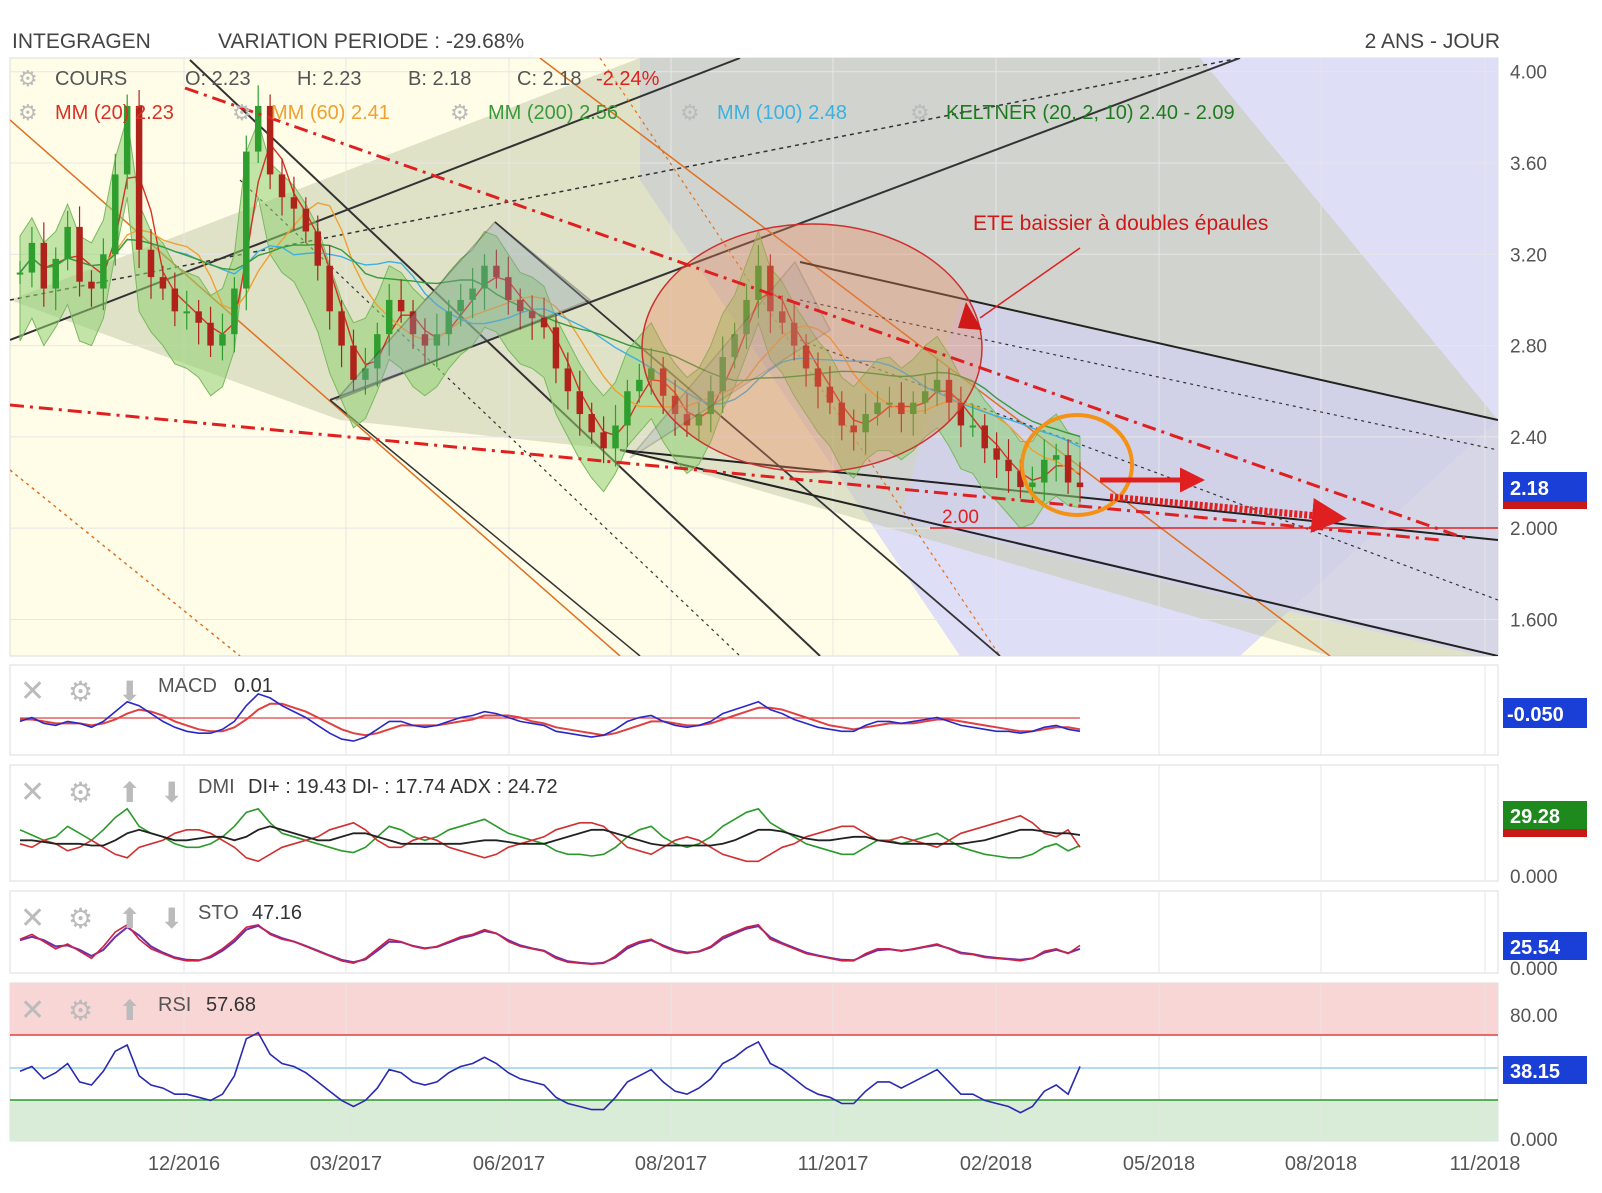 The image size is (1602, 1193). I want to click on last-price-underline, so click(1545, 505).